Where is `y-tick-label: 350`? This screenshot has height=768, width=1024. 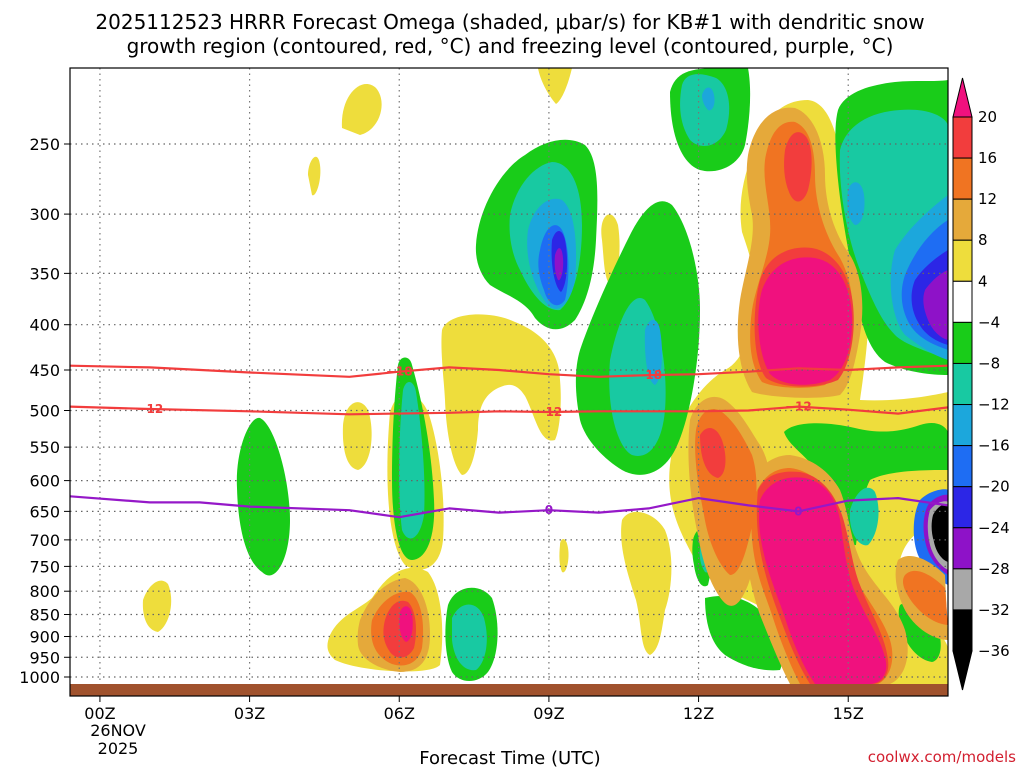 y-tick-label: 350 is located at coordinates (44, 273).